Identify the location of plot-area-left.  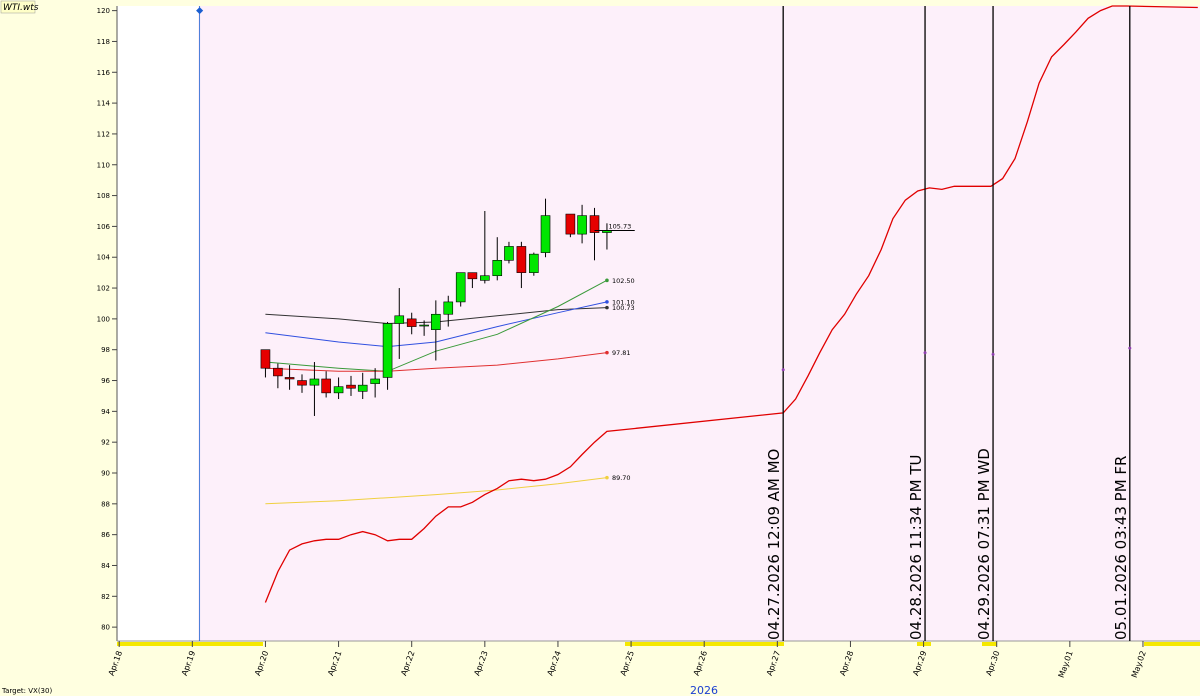
(157, 323).